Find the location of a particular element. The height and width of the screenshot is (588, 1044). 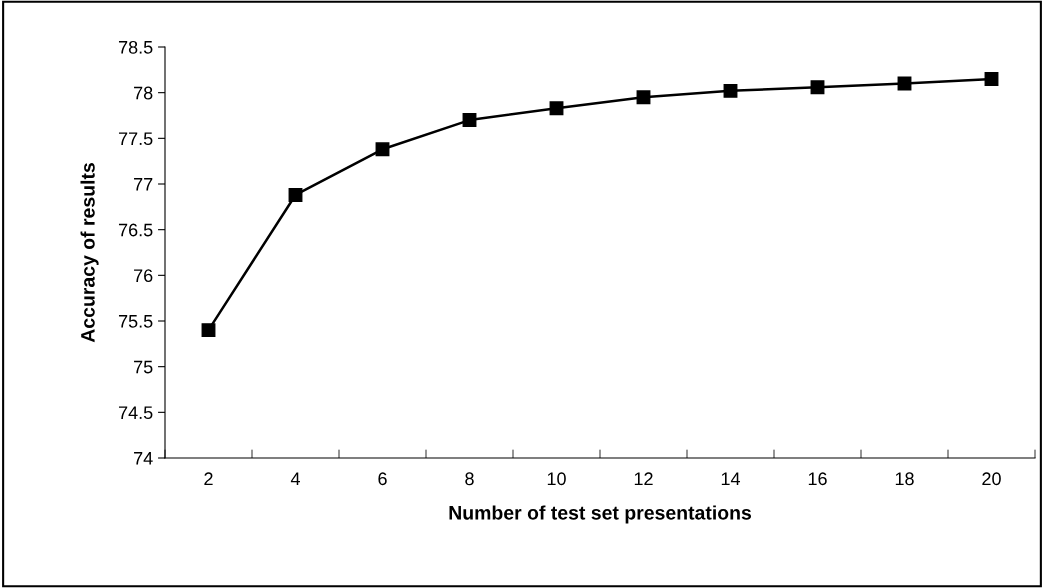

y-tick-label: 78.5 is located at coordinates (135, 47).